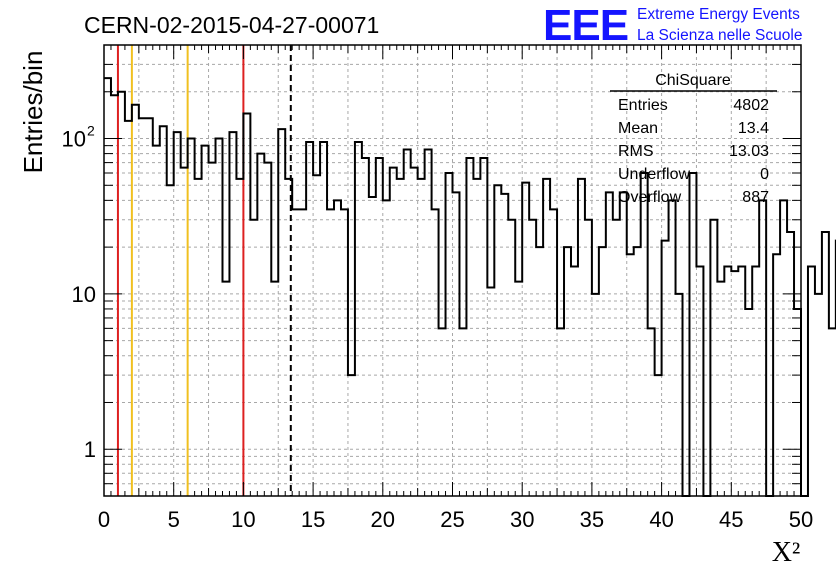  What do you see at coordinates (654, 174) in the screenshot?
I see `stats-label-underflow: Underflow` at bounding box center [654, 174].